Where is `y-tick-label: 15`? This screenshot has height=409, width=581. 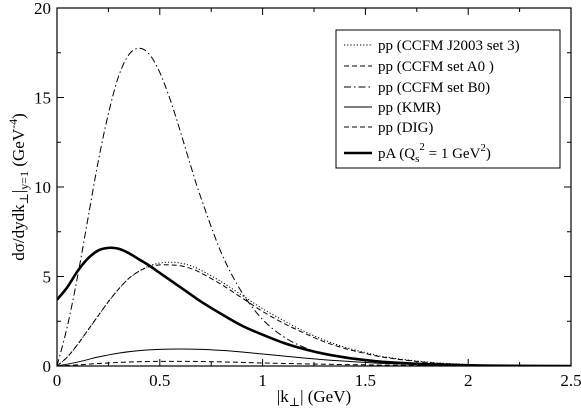 y-tick-label: 15 is located at coordinates (42, 98).